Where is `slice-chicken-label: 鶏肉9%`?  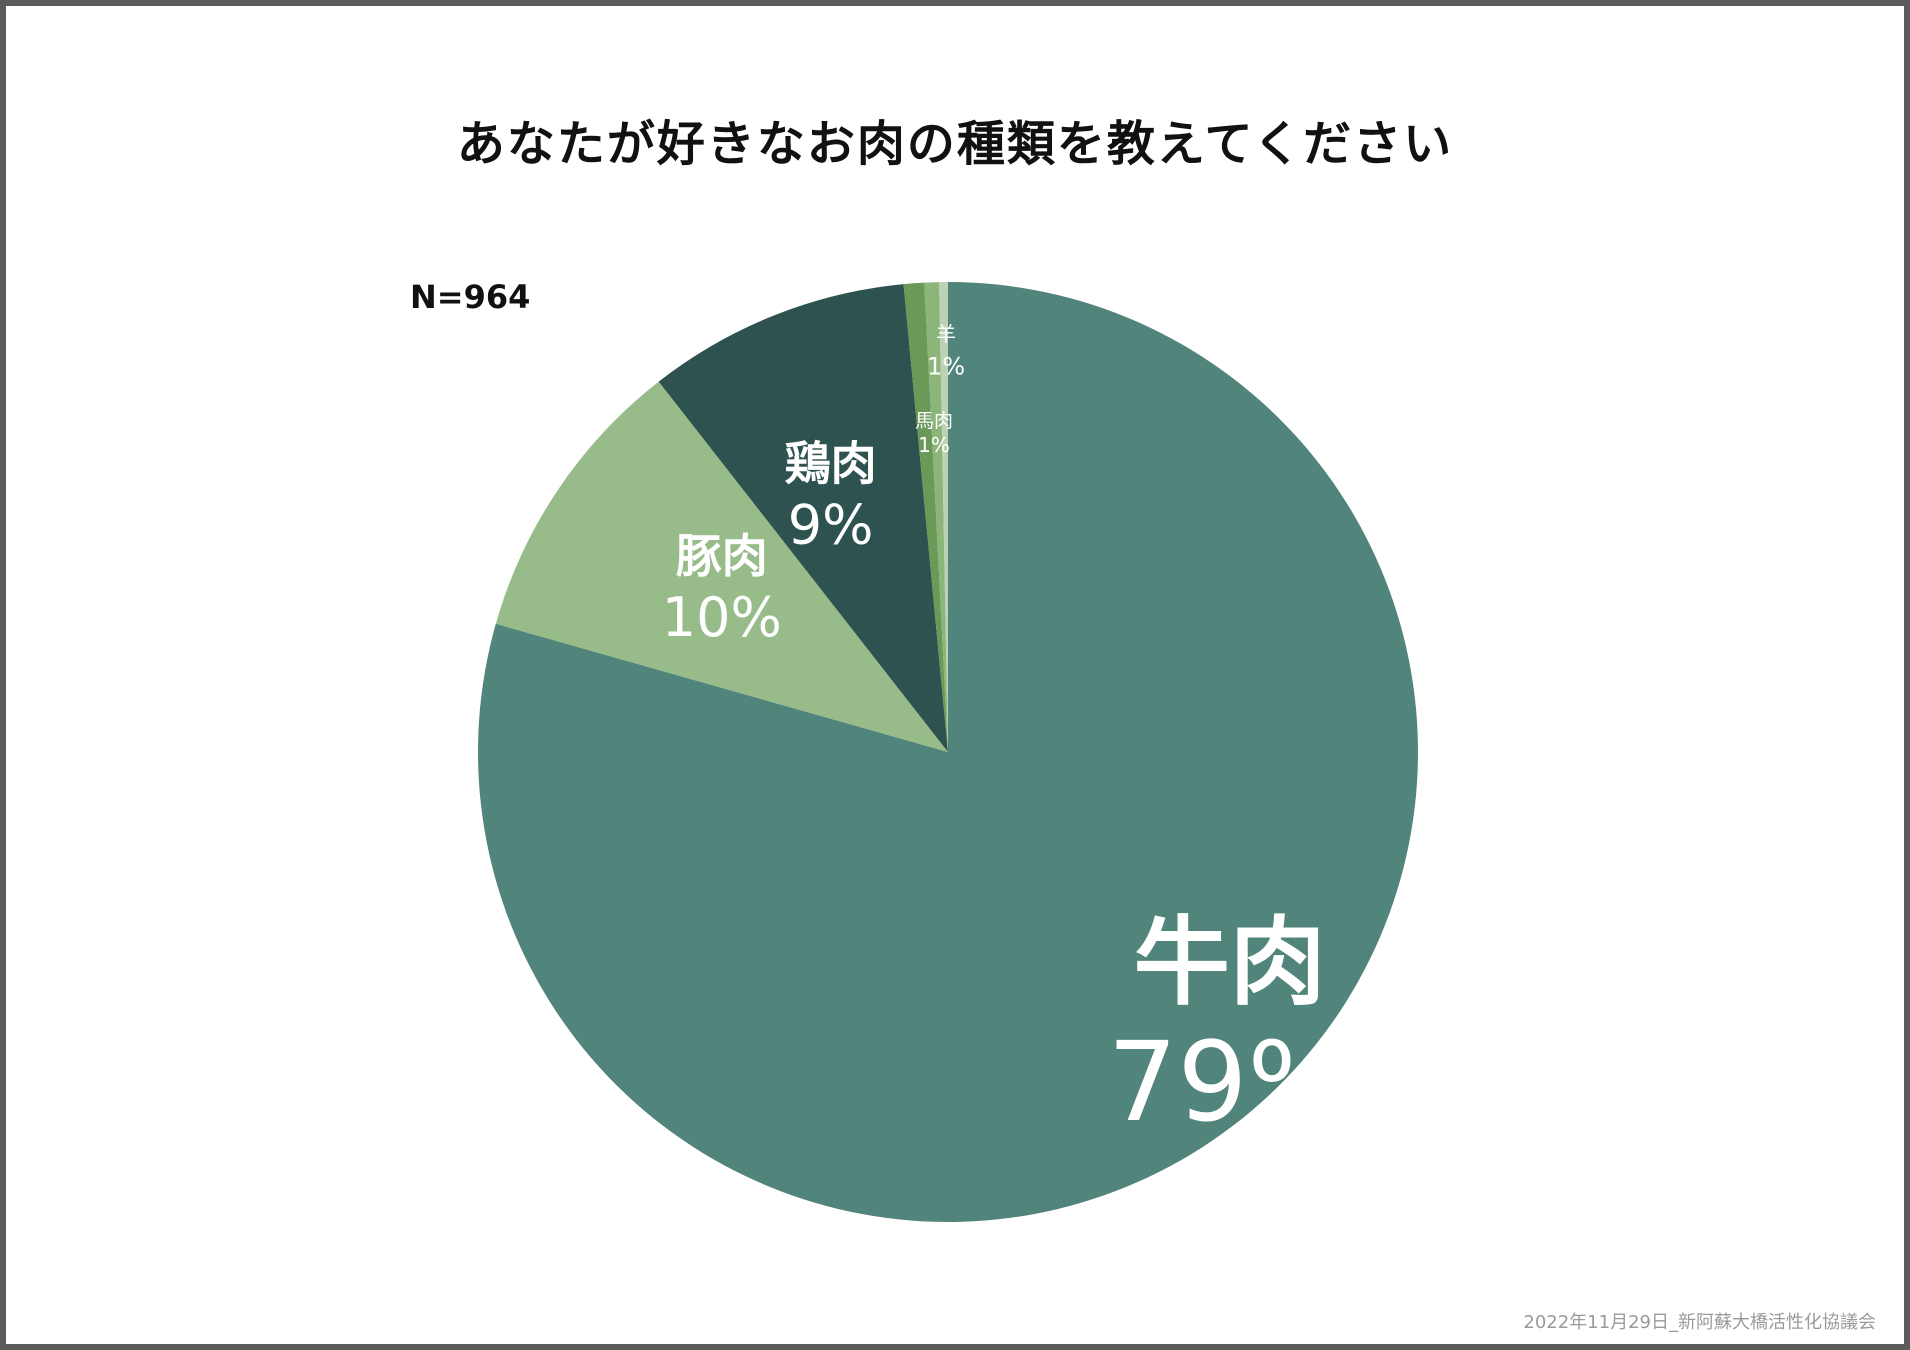
slice-chicken-label: 鶏肉9% is located at coordinates (831, 496).